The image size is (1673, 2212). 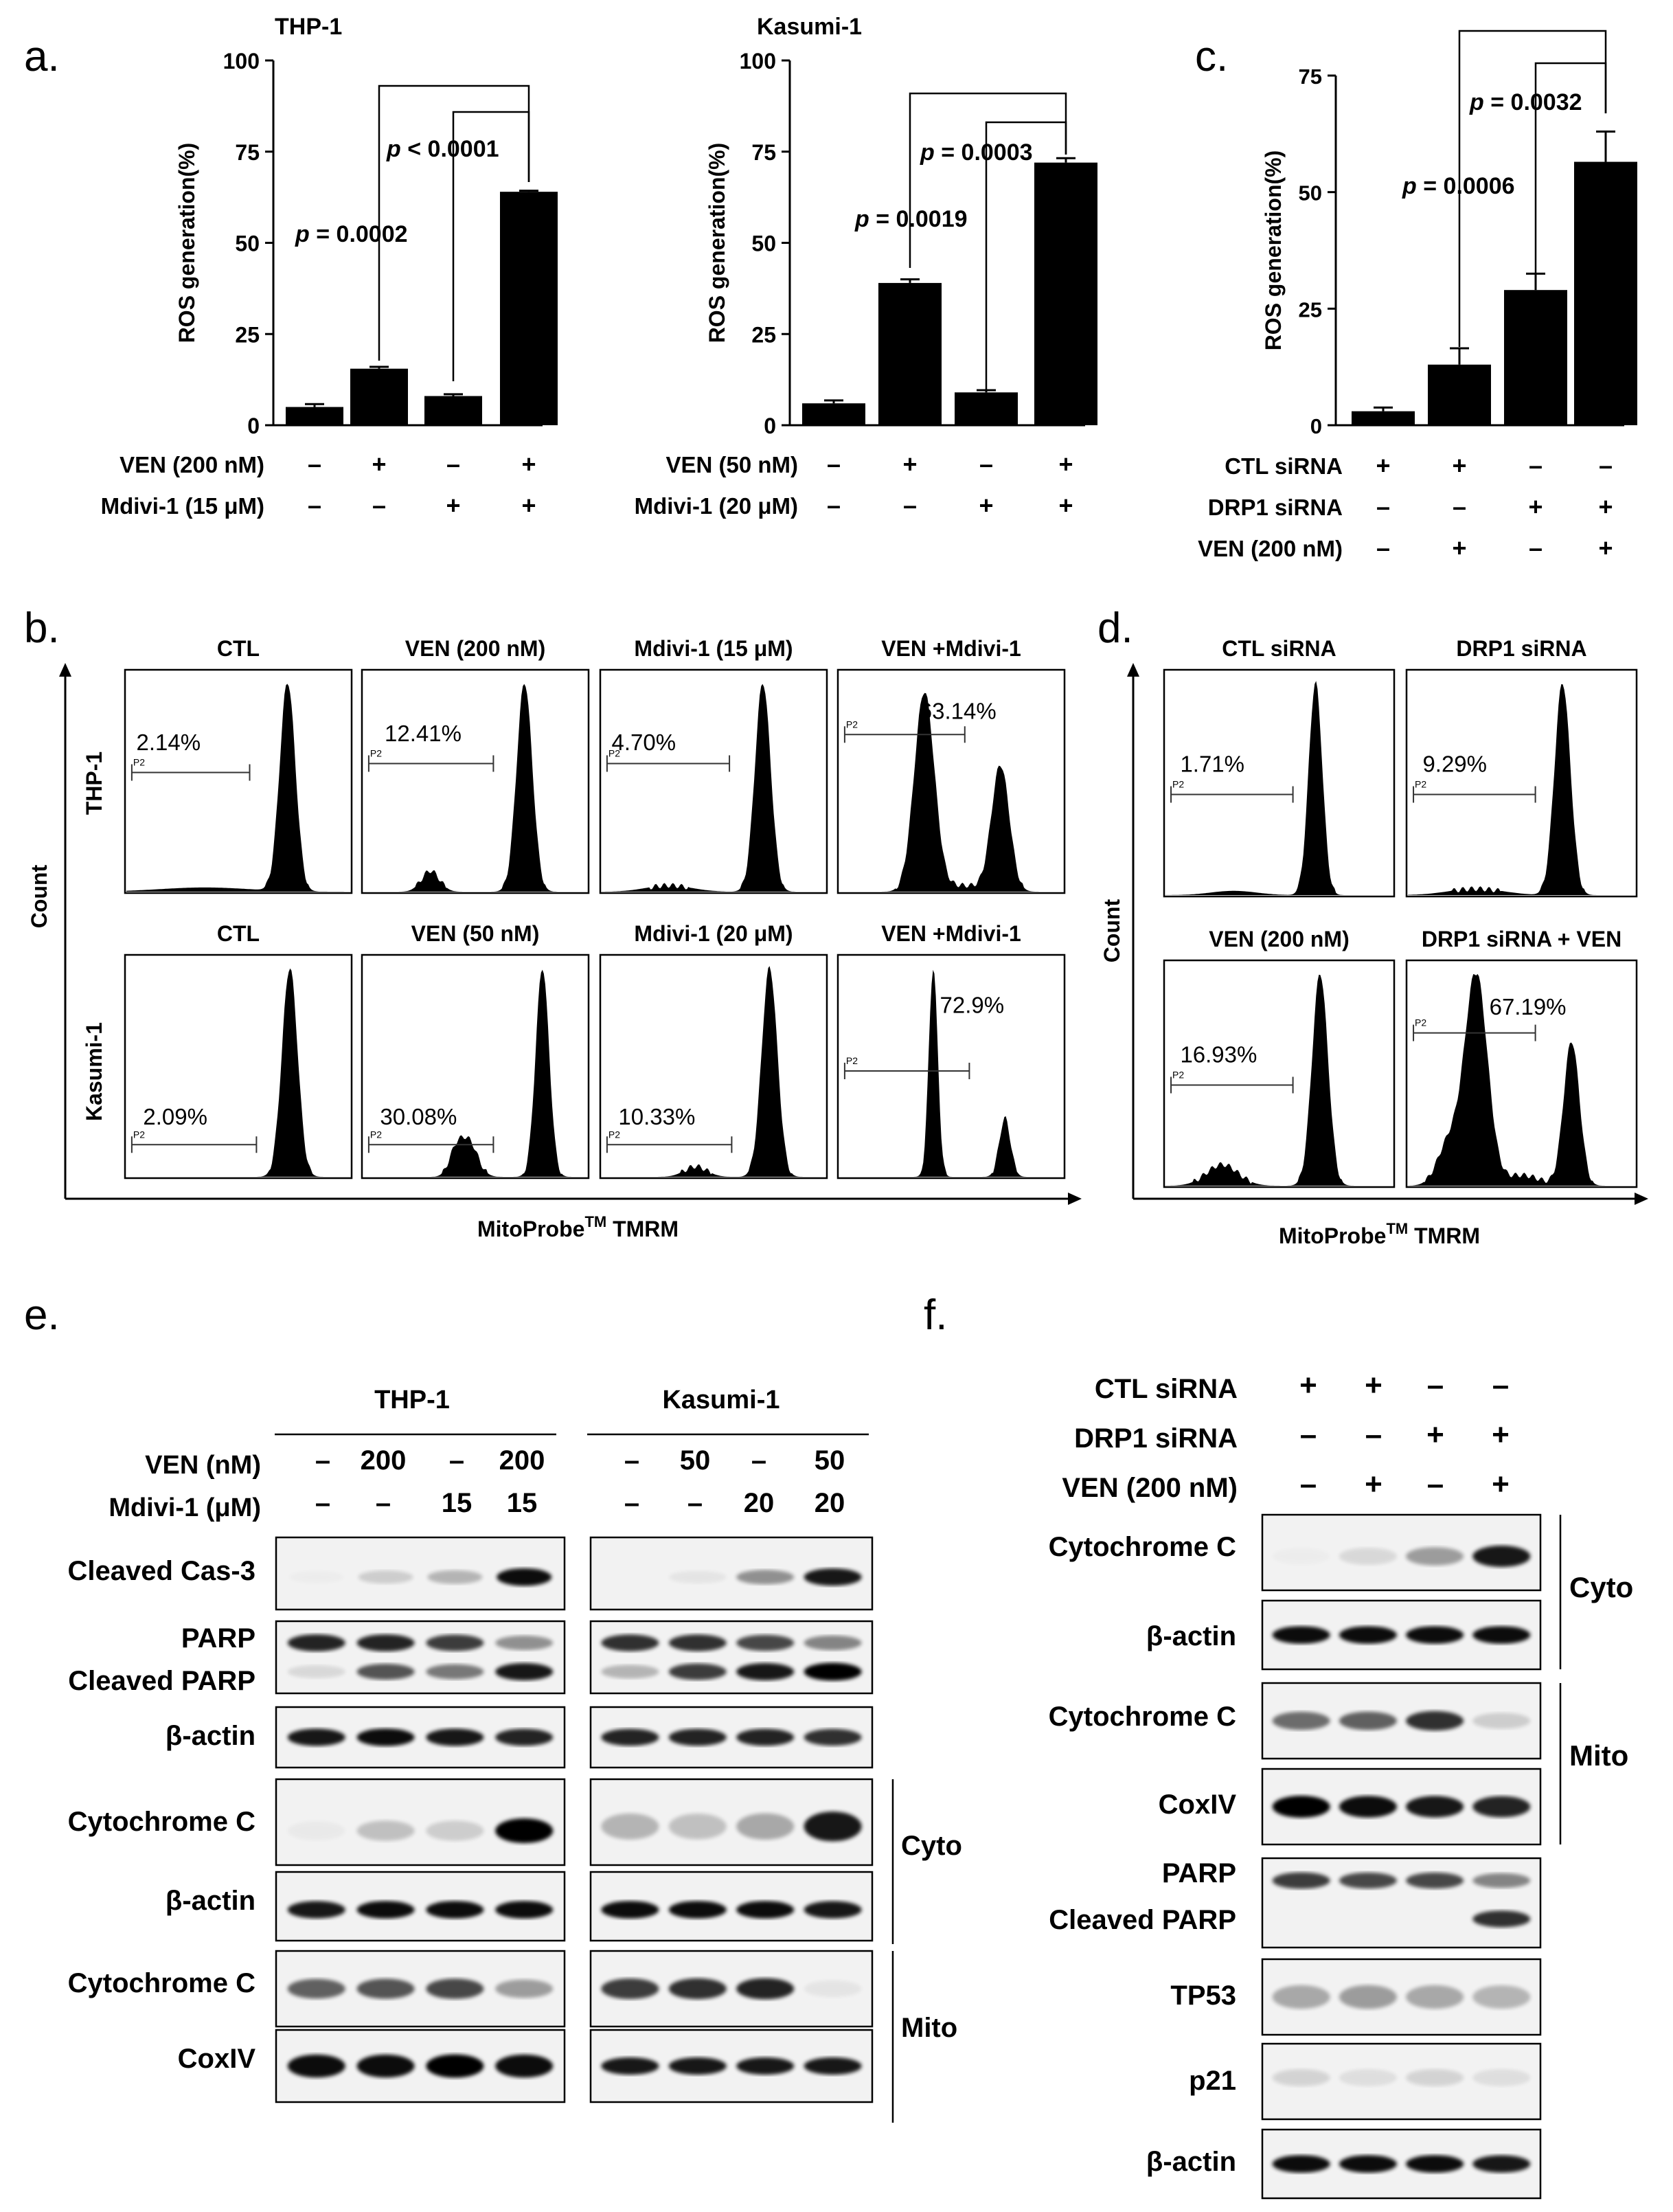 I want to click on x-axis-arrow, so click(x=1642, y=1199).